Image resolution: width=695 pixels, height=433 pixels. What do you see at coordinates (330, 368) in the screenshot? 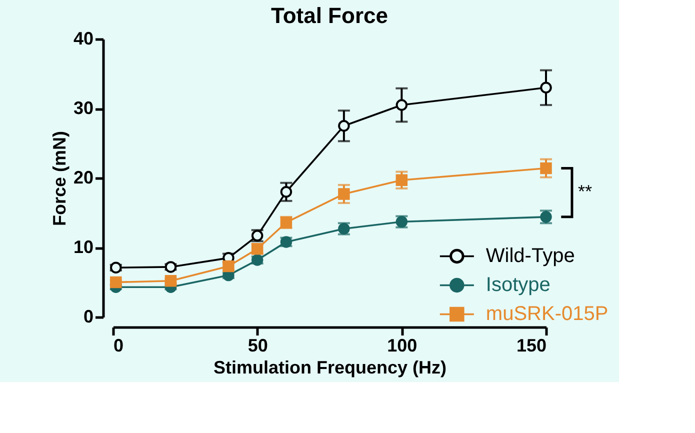
I see `x-axis-title: Stimulation Frequency (Hz)` at bounding box center [330, 368].